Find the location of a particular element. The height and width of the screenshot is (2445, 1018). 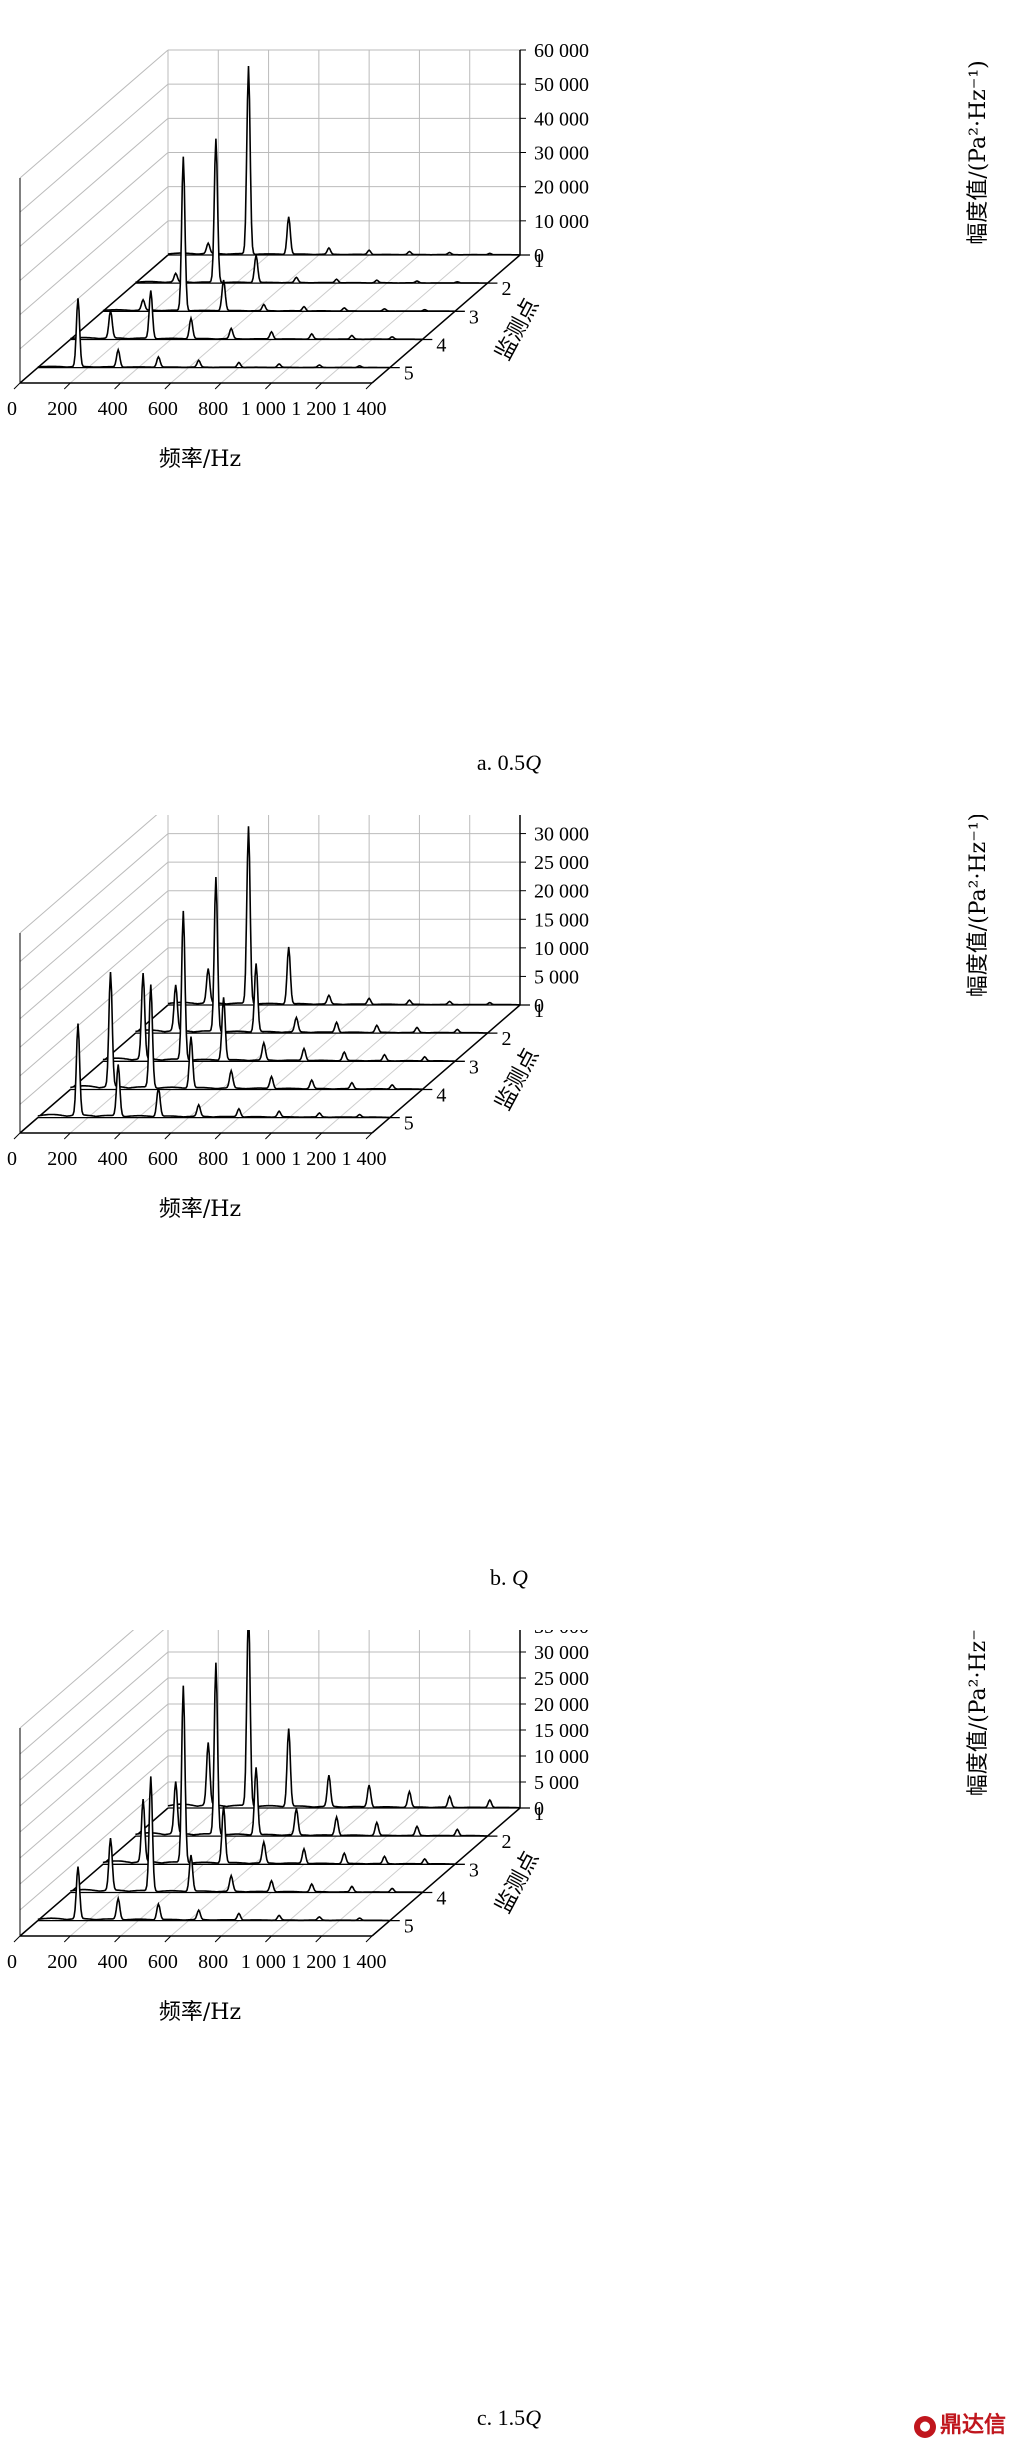

seal-icon: ● is located at coordinates (924, 2427).